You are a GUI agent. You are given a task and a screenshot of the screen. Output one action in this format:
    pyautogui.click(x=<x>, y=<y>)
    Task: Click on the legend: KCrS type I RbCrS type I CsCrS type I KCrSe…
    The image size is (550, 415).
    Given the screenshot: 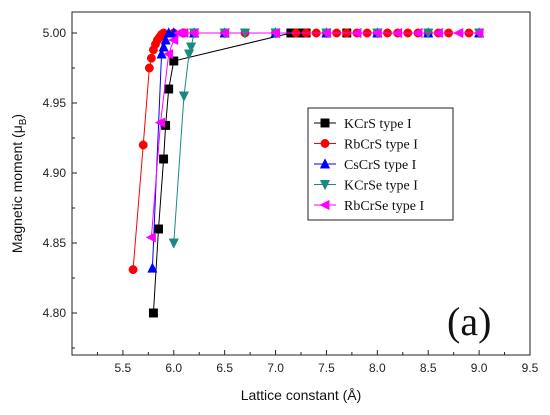 What is the action you would take?
    pyautogui.click(x=380, y=164)
    